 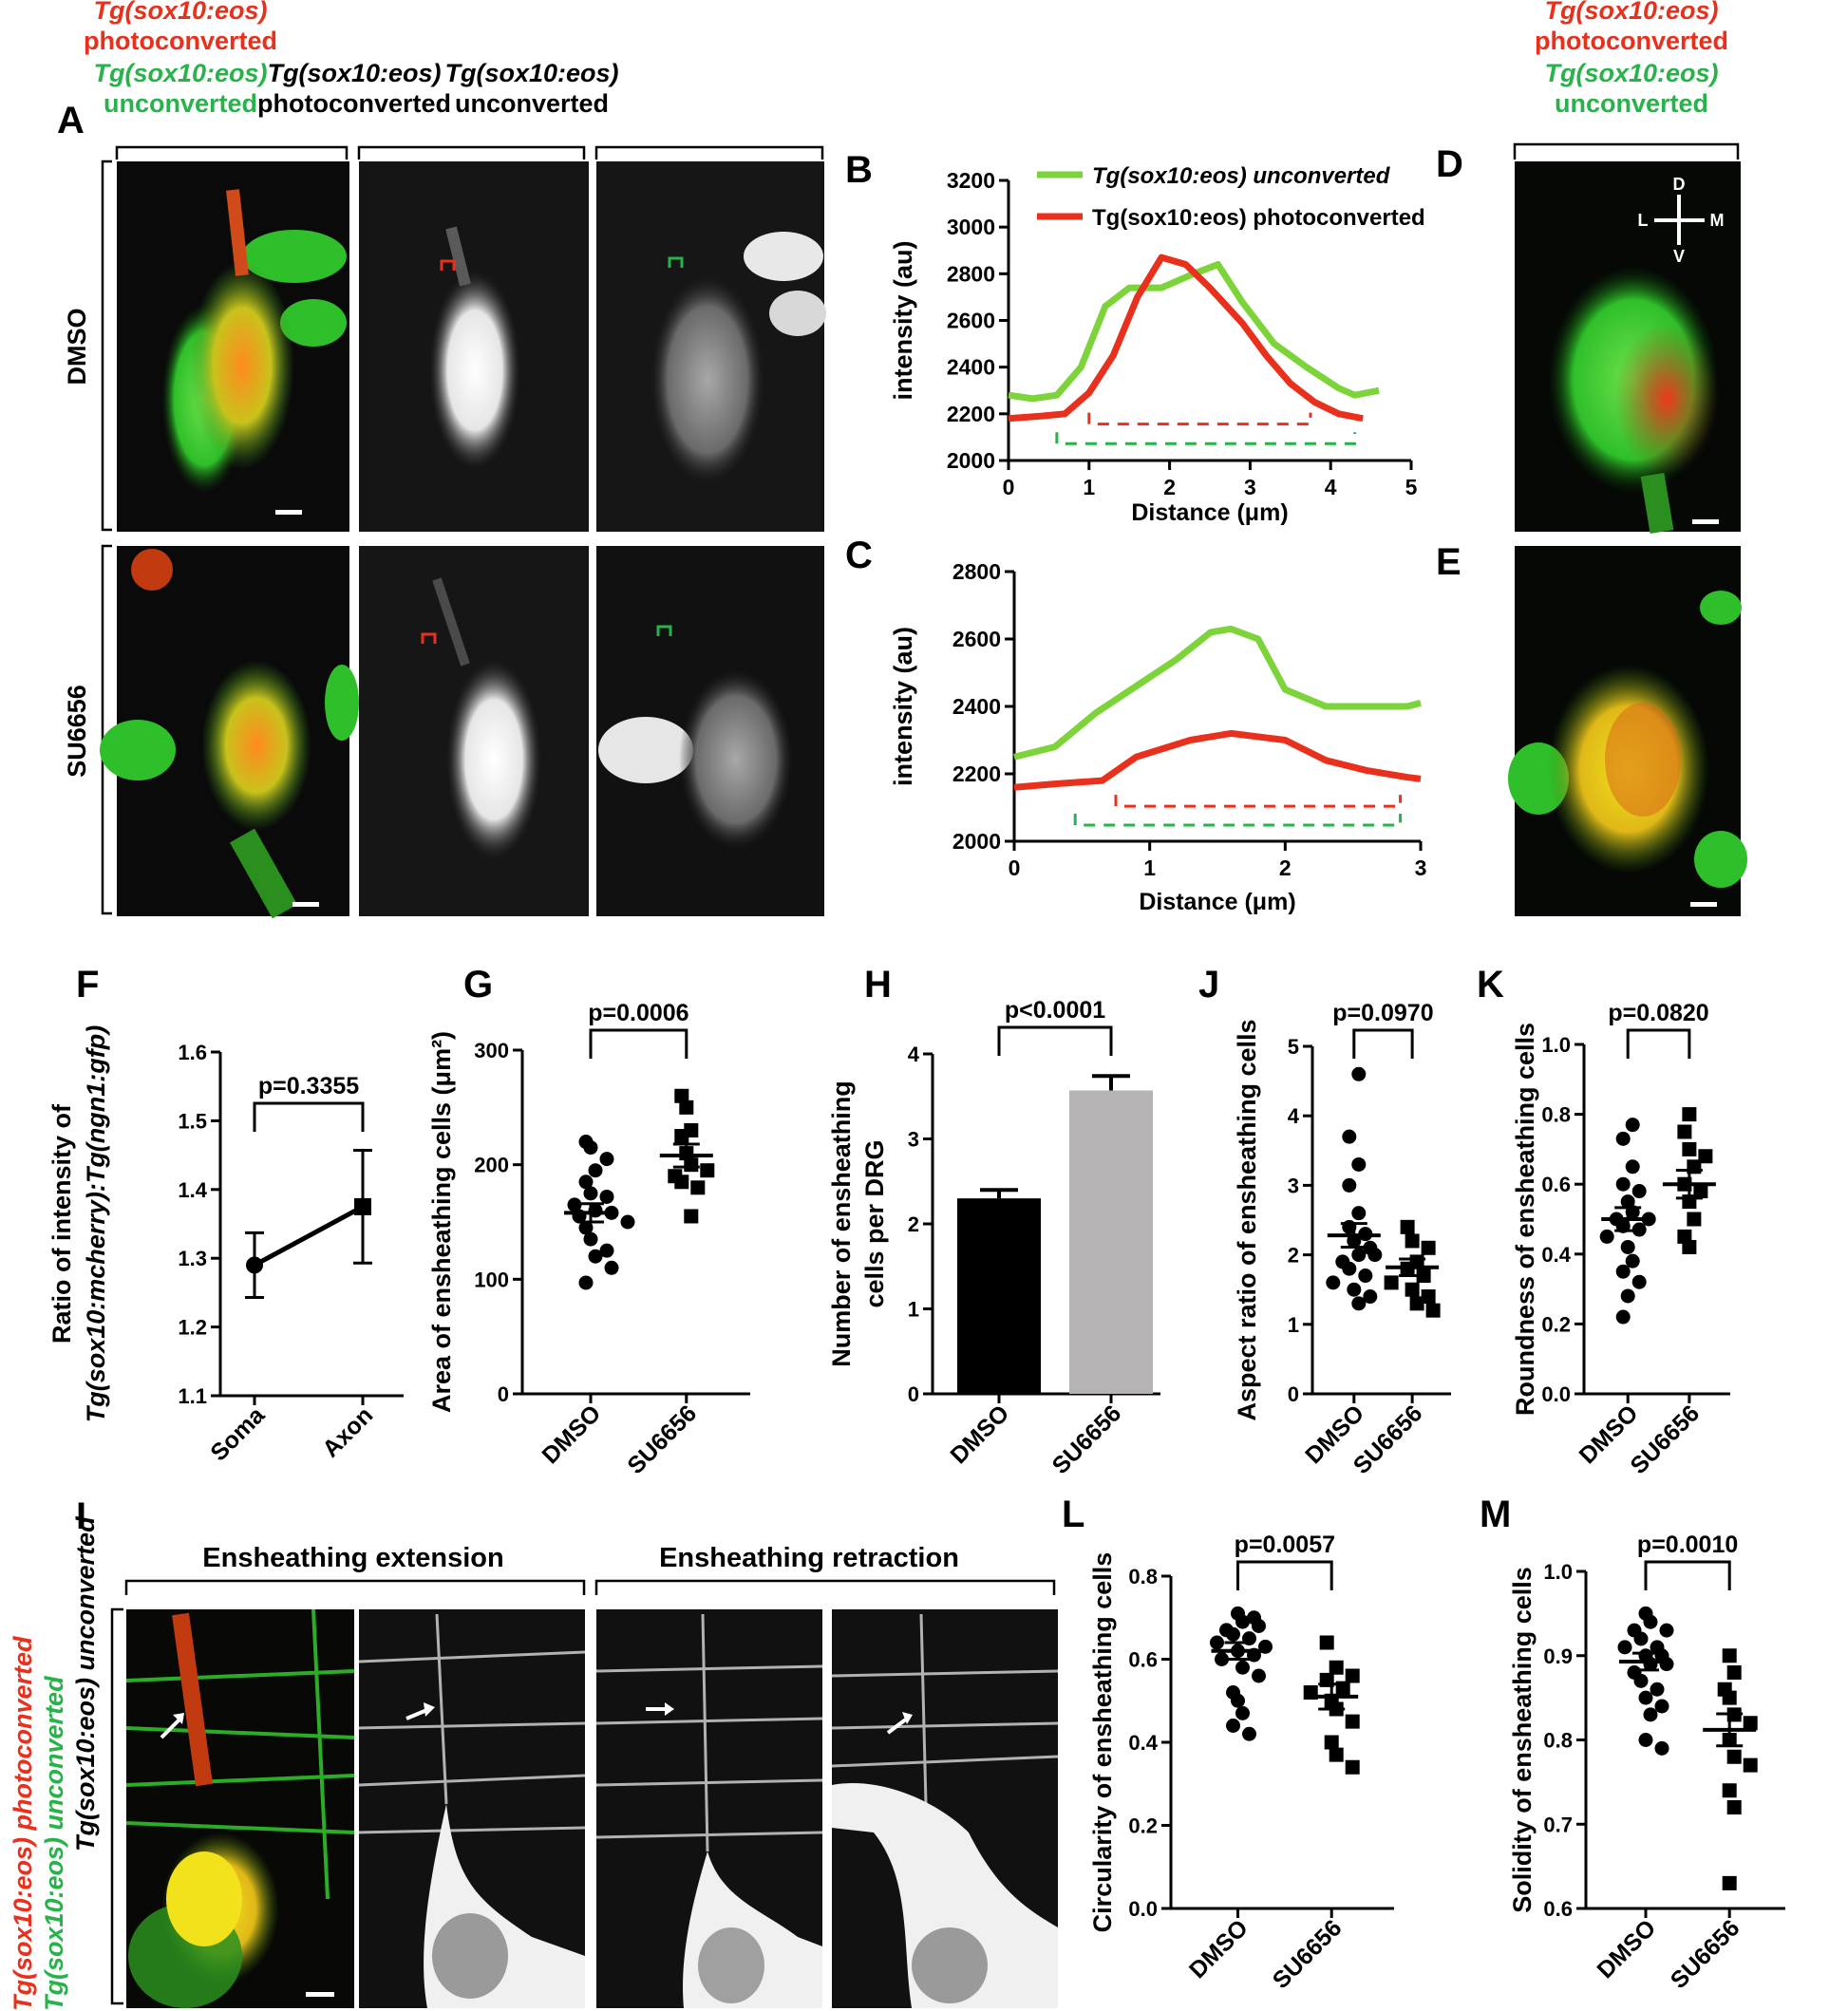 I want to click on x-axis-label: Distance (μm), so click(x=1209, y=512).